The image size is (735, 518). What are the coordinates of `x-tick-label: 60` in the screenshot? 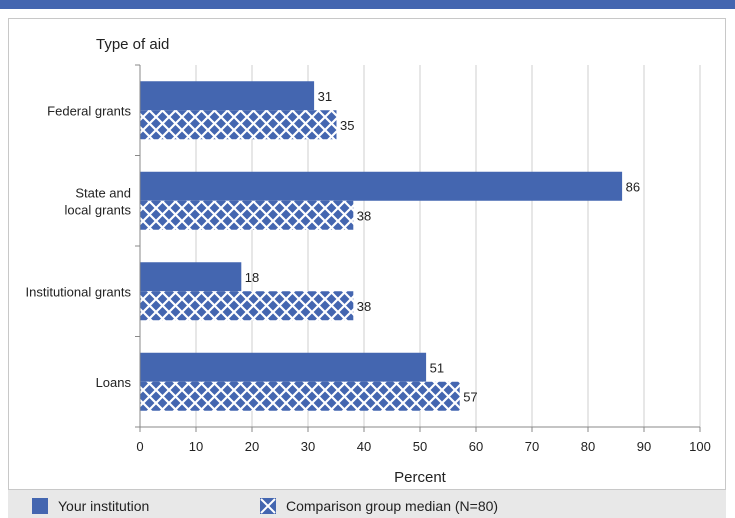 It's located at (476, 446).